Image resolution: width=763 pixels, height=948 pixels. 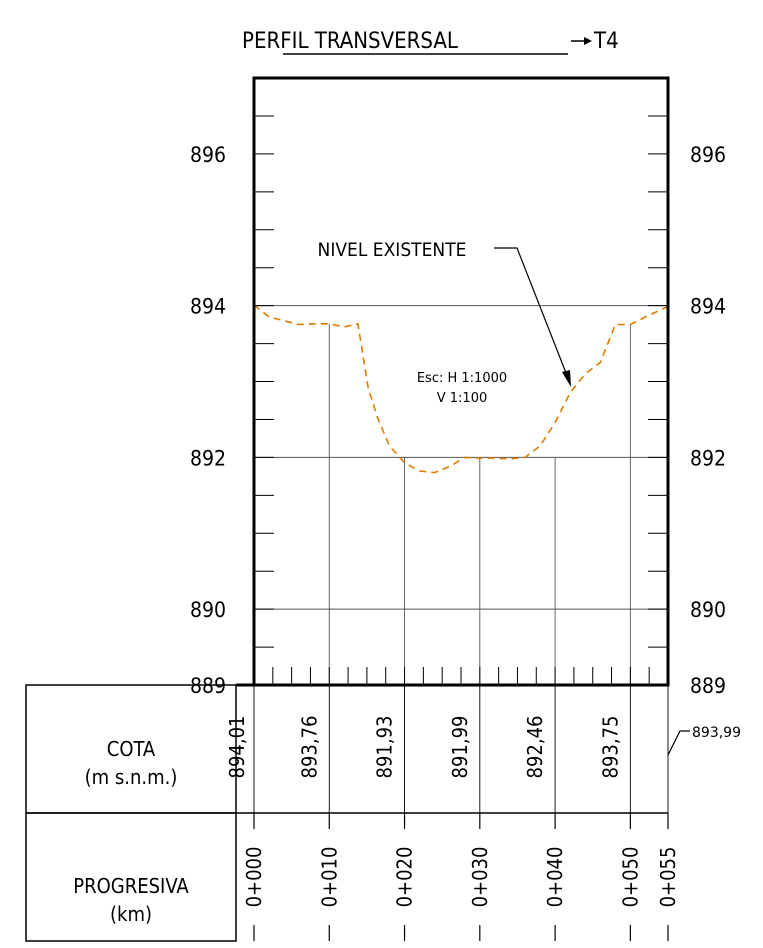 What do you see at coordinates (678, 743) in the screenshot?
I see `end-value-leader` at bounding box center [678, 743].